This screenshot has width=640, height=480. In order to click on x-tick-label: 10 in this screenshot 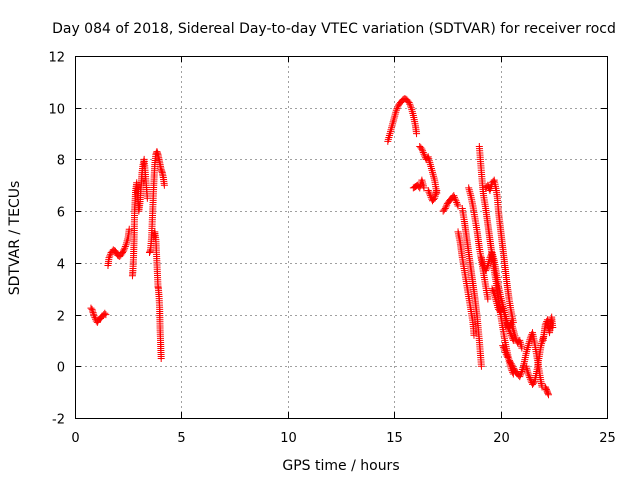, I will do `click(288, 438)`.